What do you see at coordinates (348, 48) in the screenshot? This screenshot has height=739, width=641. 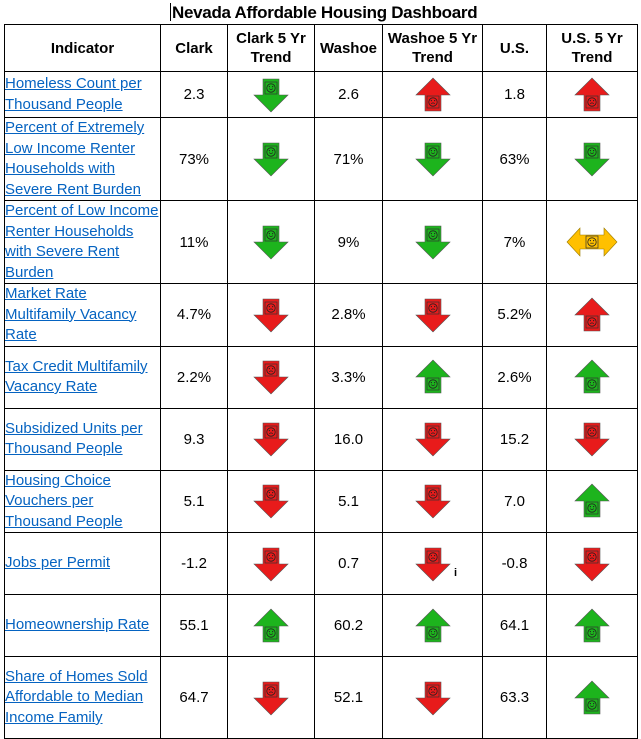 I see `header-washoe: Washoe` at bounding box center [348, 48].